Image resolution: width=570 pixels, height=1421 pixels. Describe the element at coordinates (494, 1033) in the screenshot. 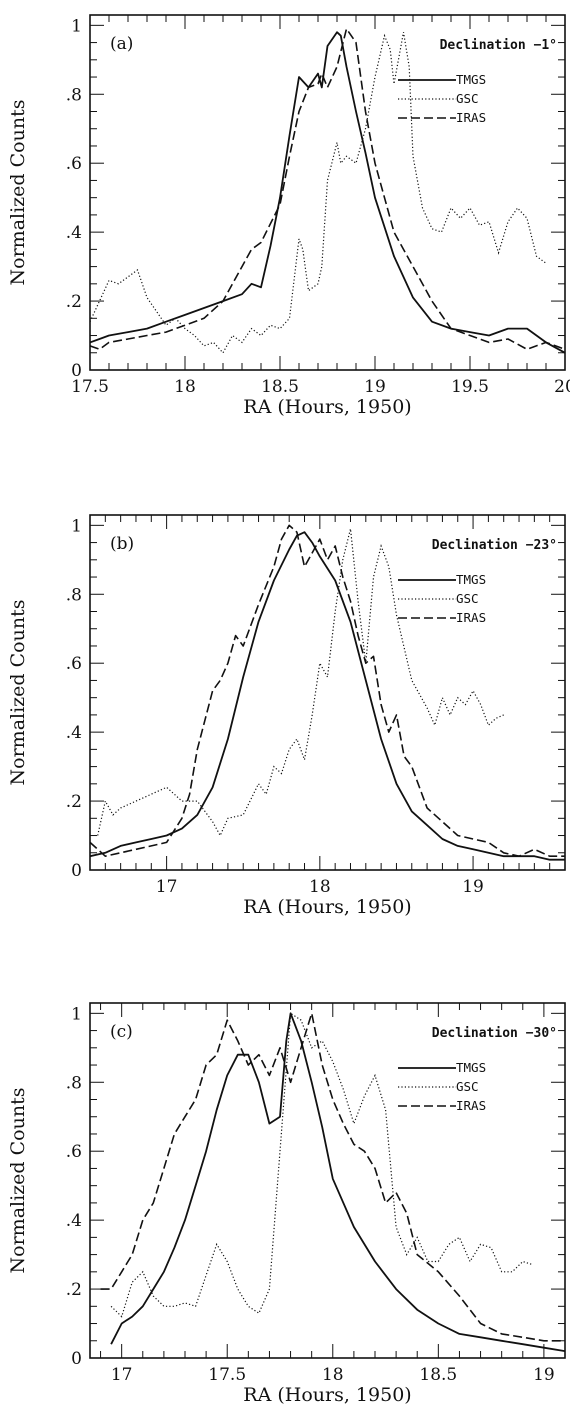

I see `declination-annotation: Declination −30°` at that location.